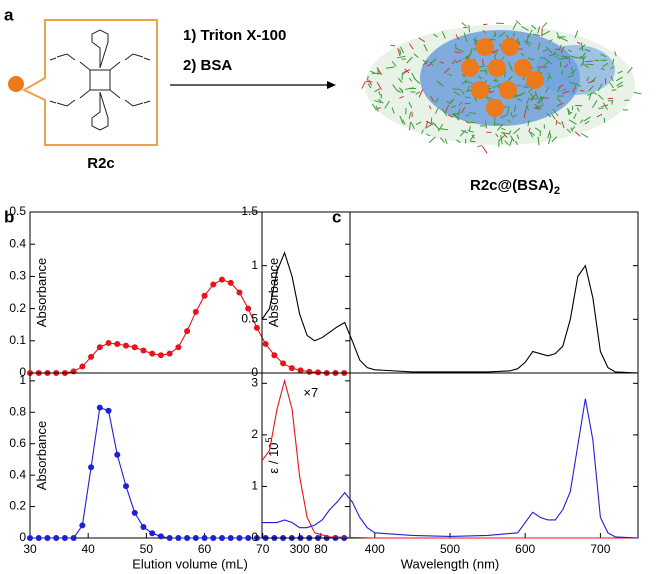 The height and width of the screenshot is (574, 660). Describe the element at coordinates (17, 411) in the screenshot. I see `y-tick-label: 0.8` at that location.